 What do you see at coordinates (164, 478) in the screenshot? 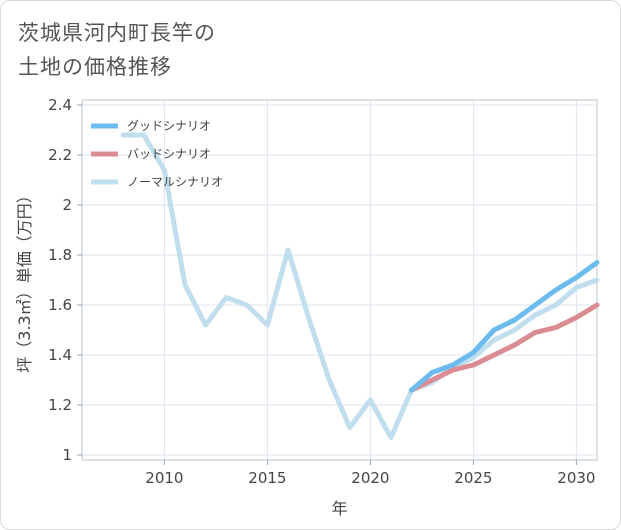
I see `x-tick-label: 2010` at bounding box center [164, 478].